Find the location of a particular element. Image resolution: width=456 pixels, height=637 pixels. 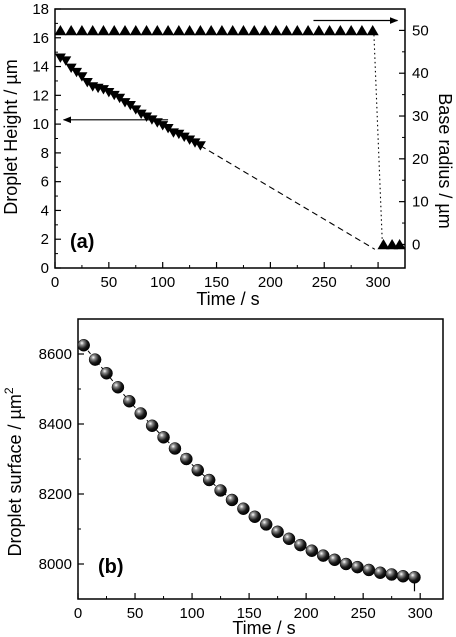

chart-b-y-axis-label-sup: 2 is located at coordinates (9, 390).